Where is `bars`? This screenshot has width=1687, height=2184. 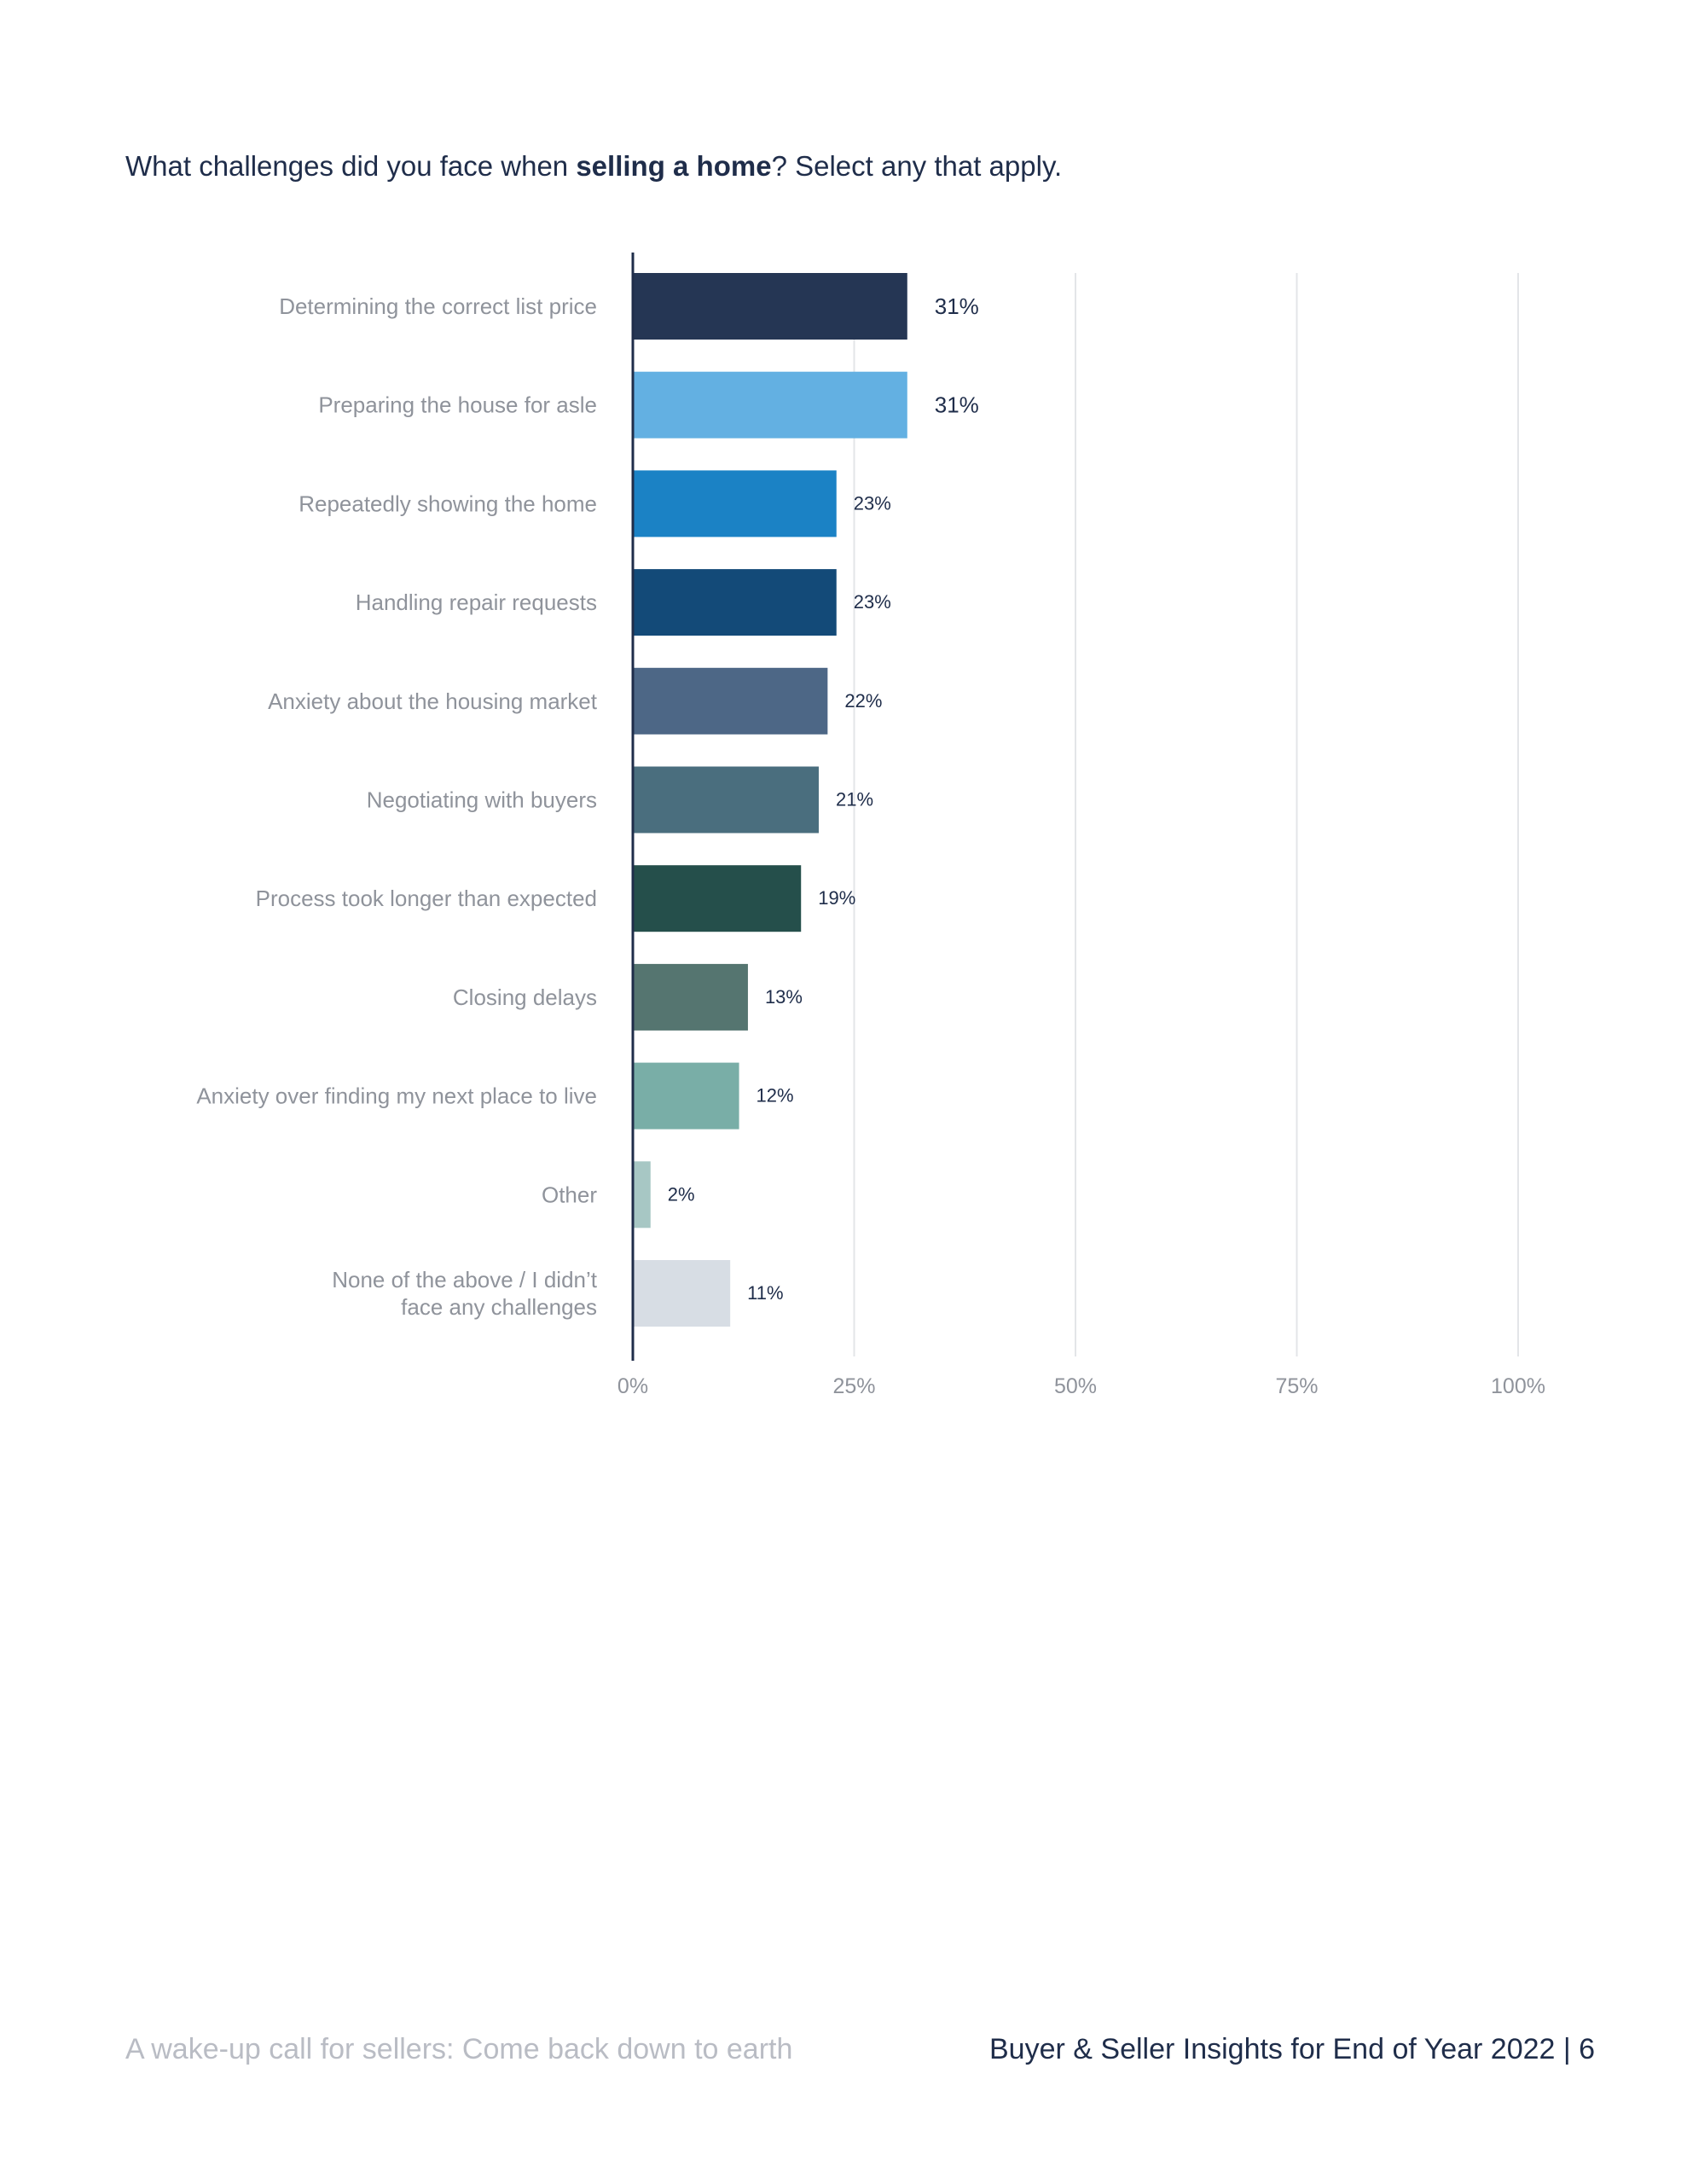 bars is located at coordinates (770, 800).